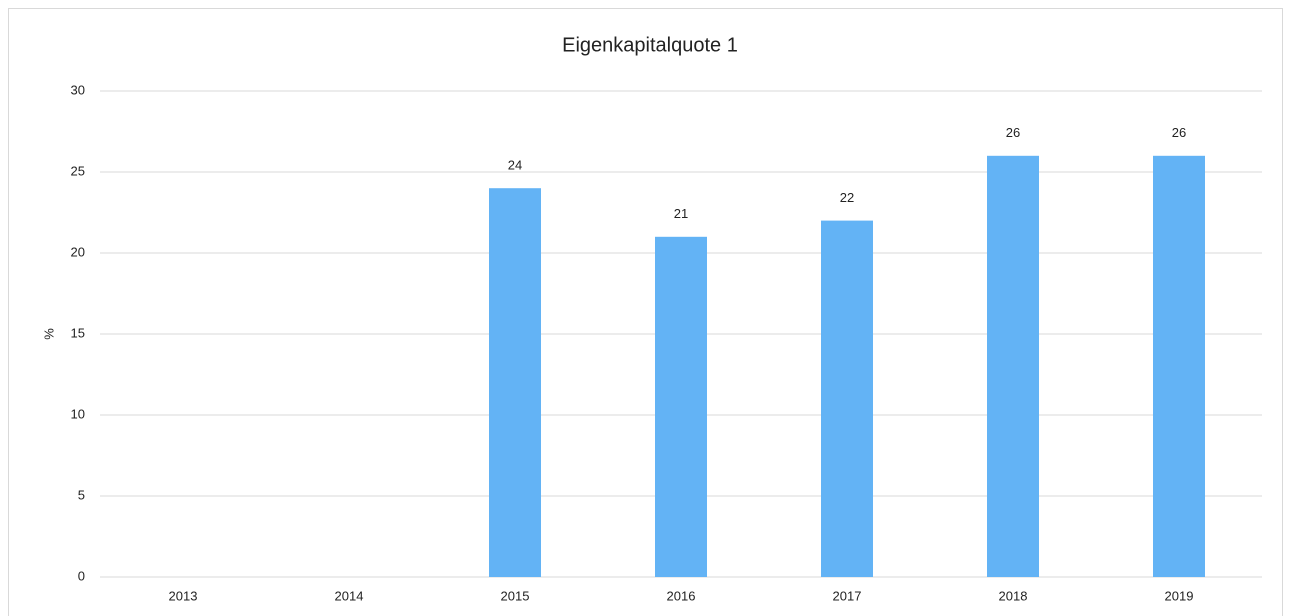 The image size is (1291, 616). I want to click on x-tick-label: 2019, so click(1179, 595).